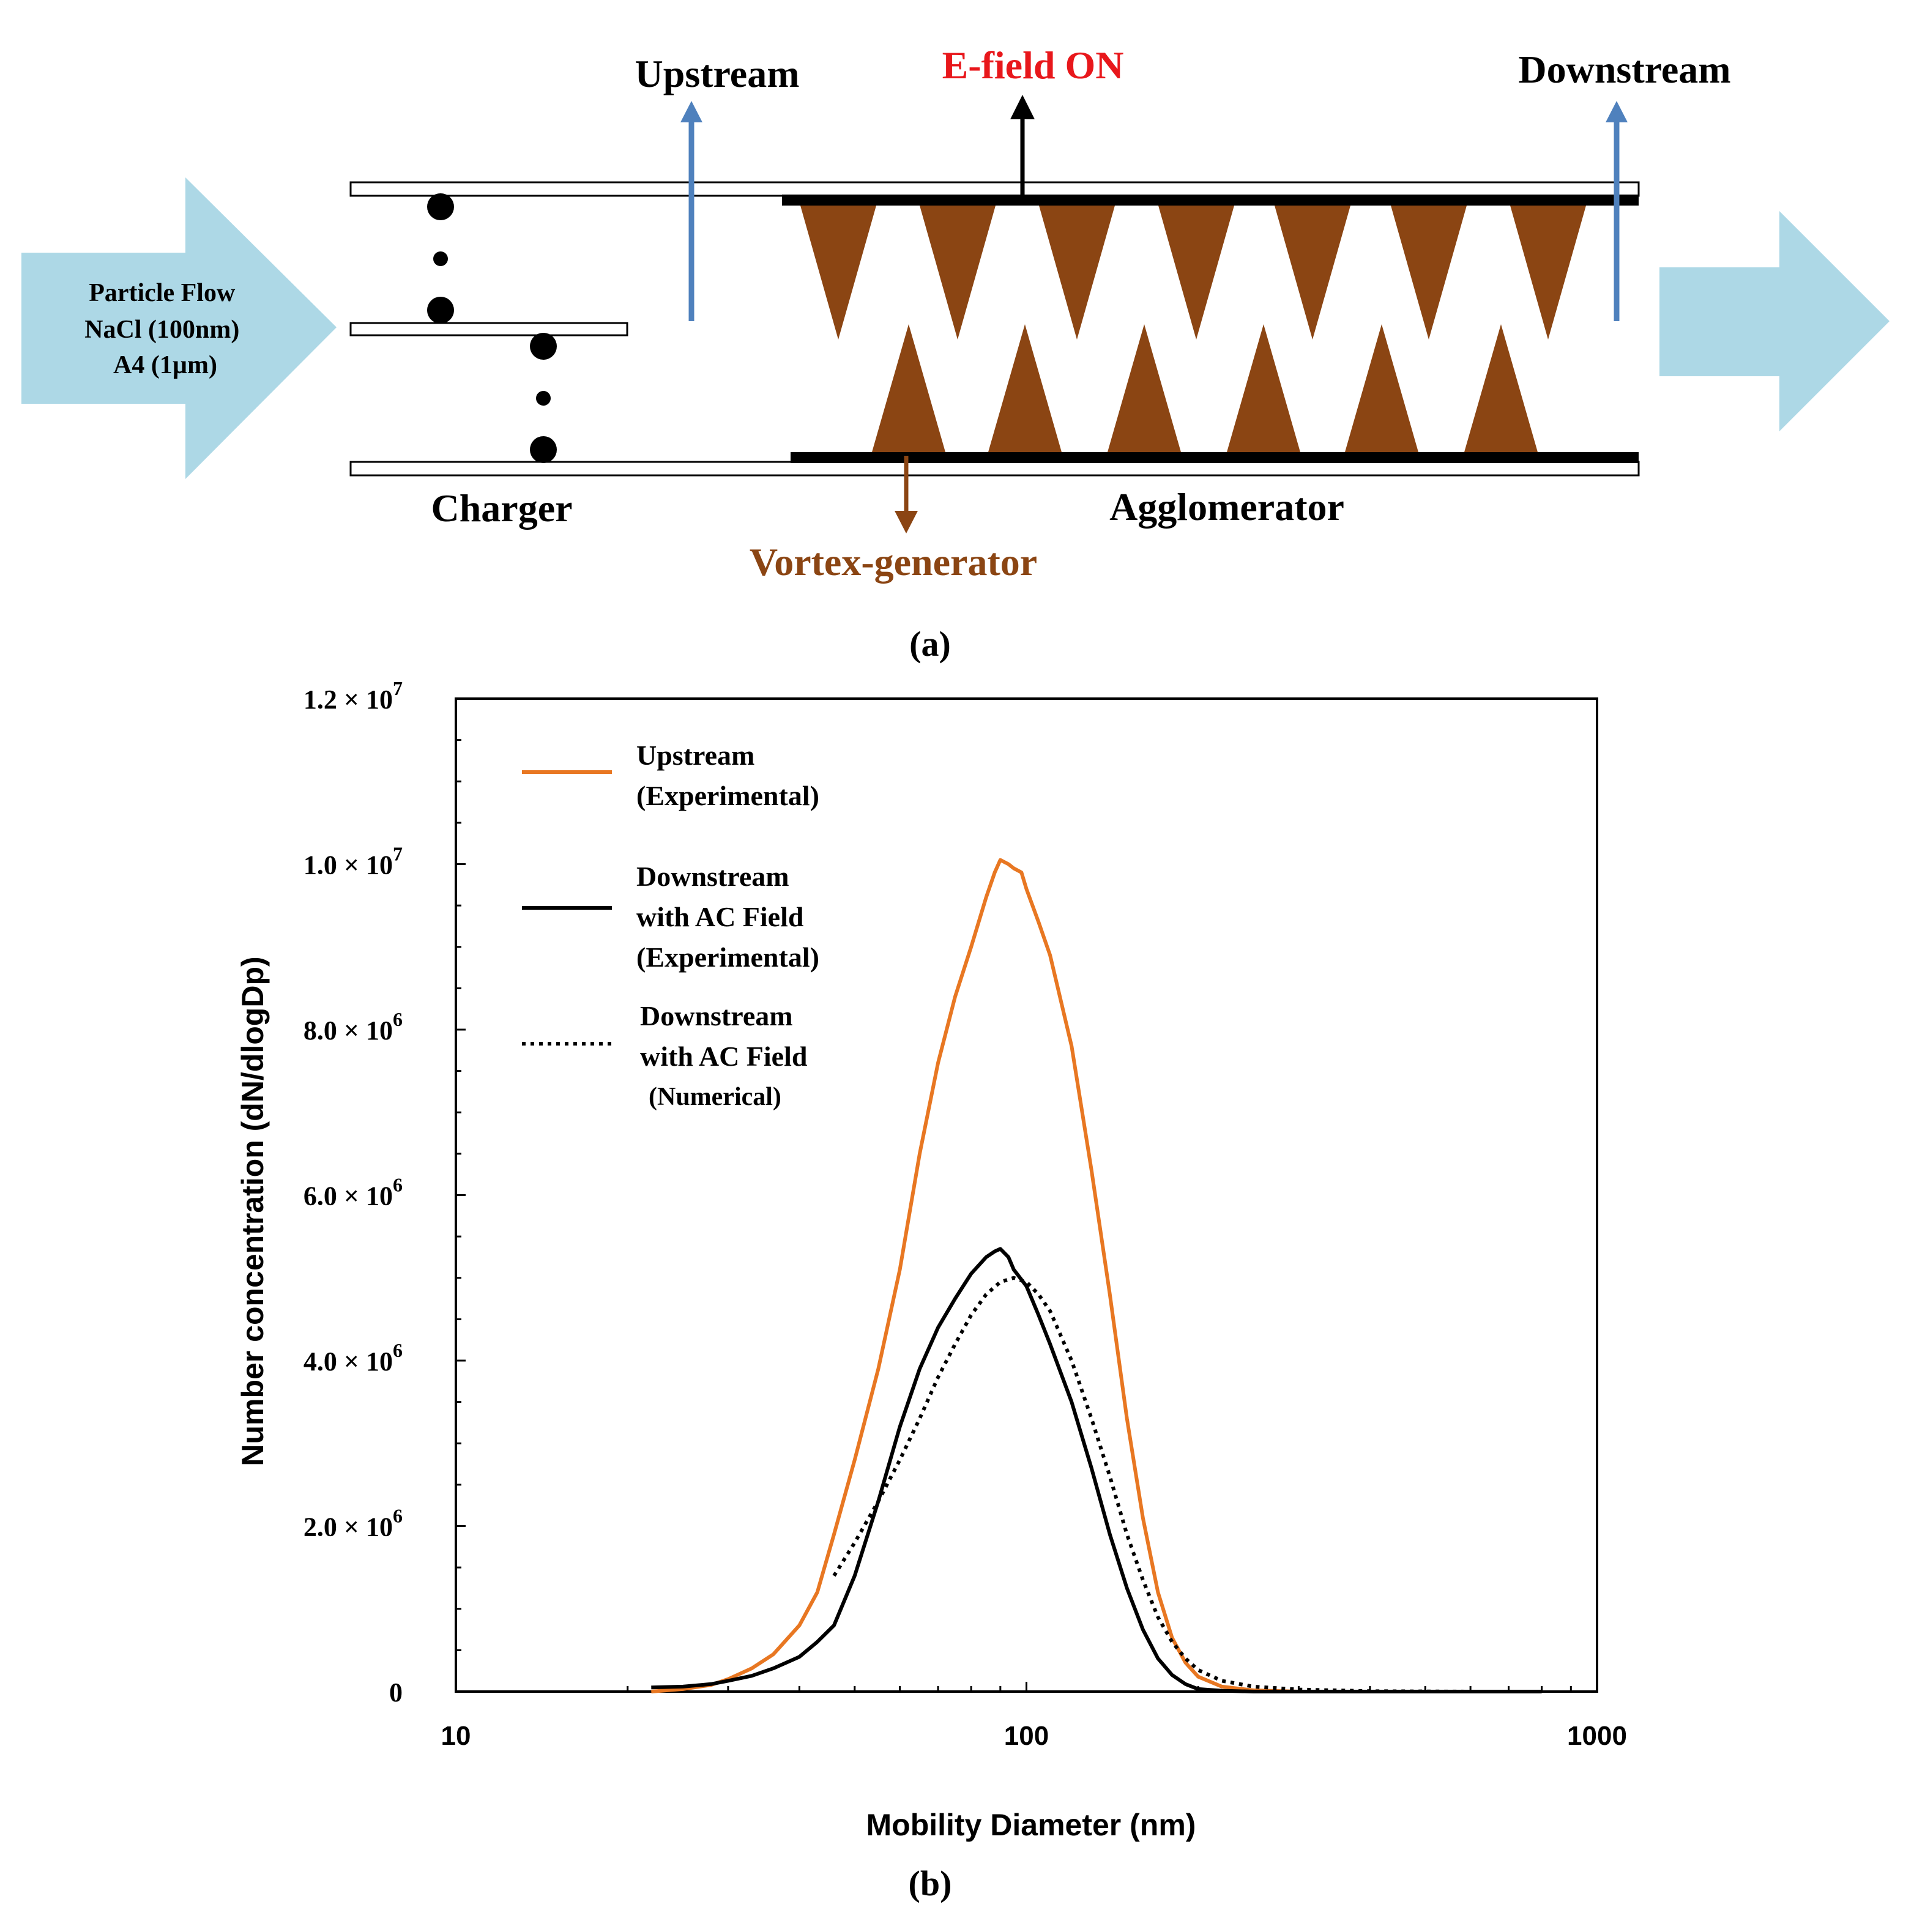 The image size is (1914, 1932). Describe the element at coordinates (1624, 69) in the screenshot. I see `downstream-label: Downstream` at that location.